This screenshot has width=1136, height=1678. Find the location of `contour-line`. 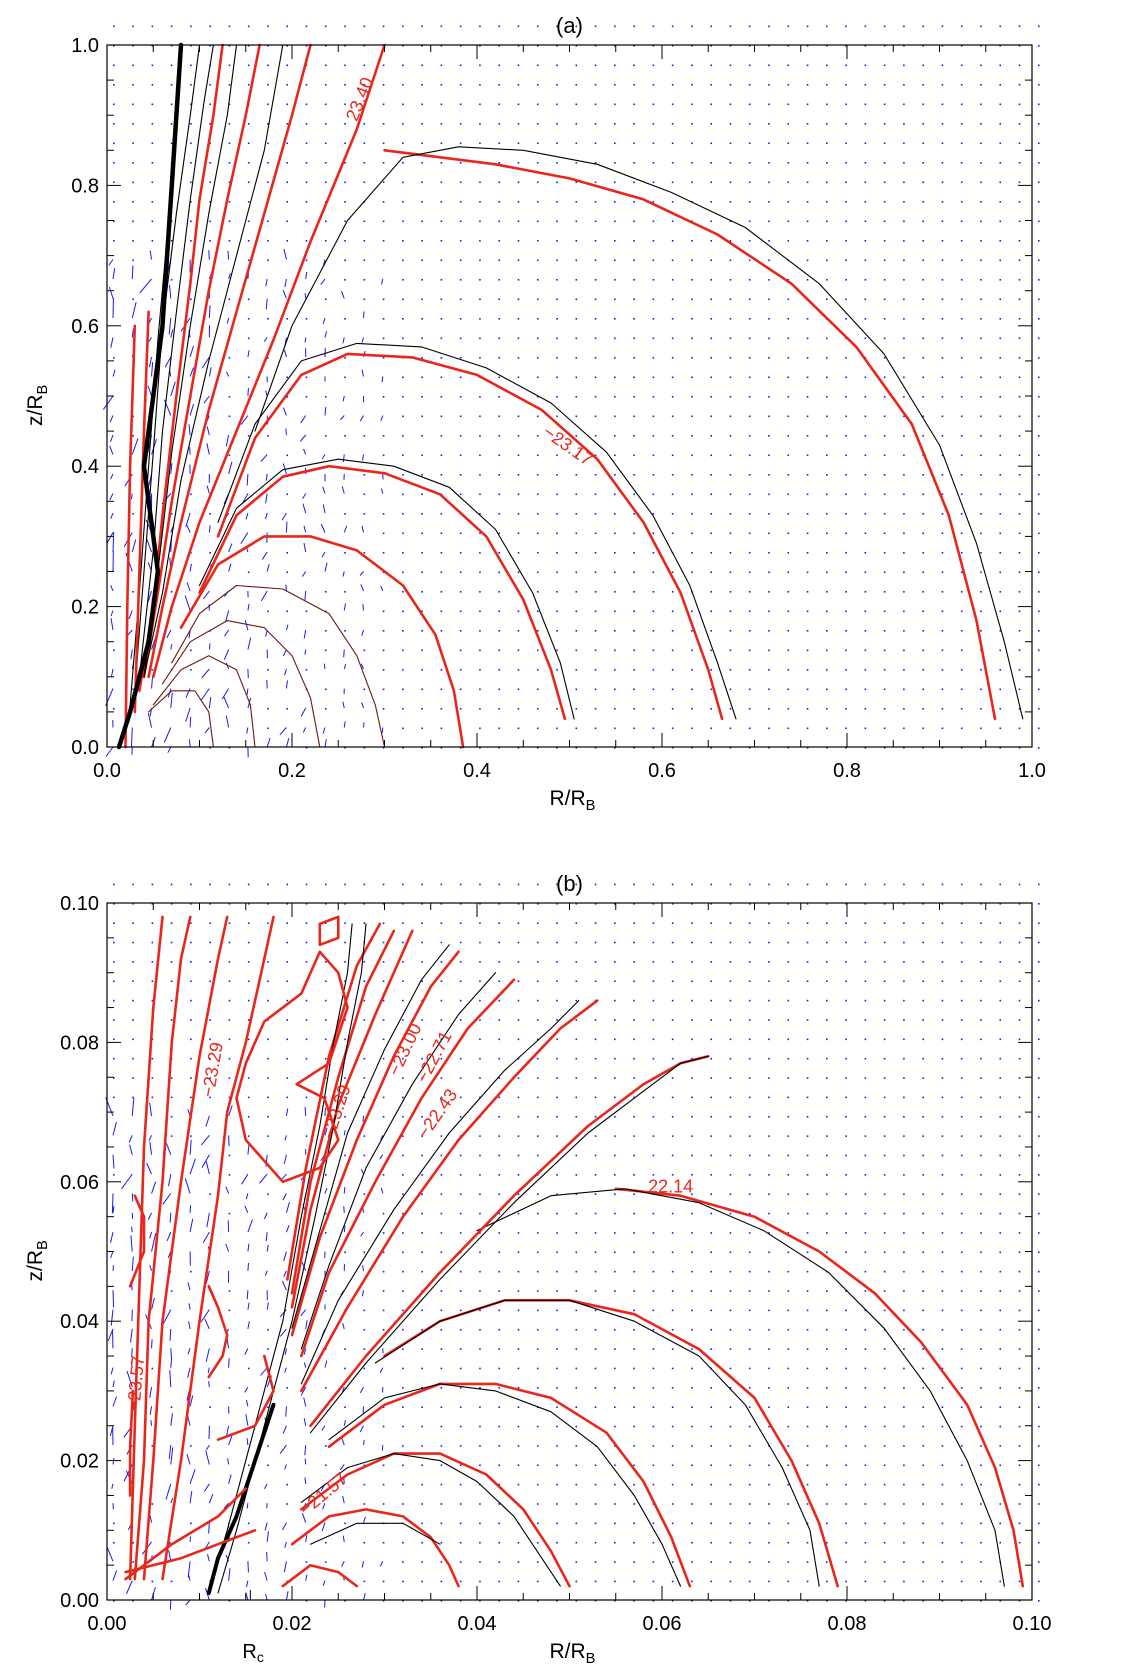

contour-line is located at coordinates (141, 512).